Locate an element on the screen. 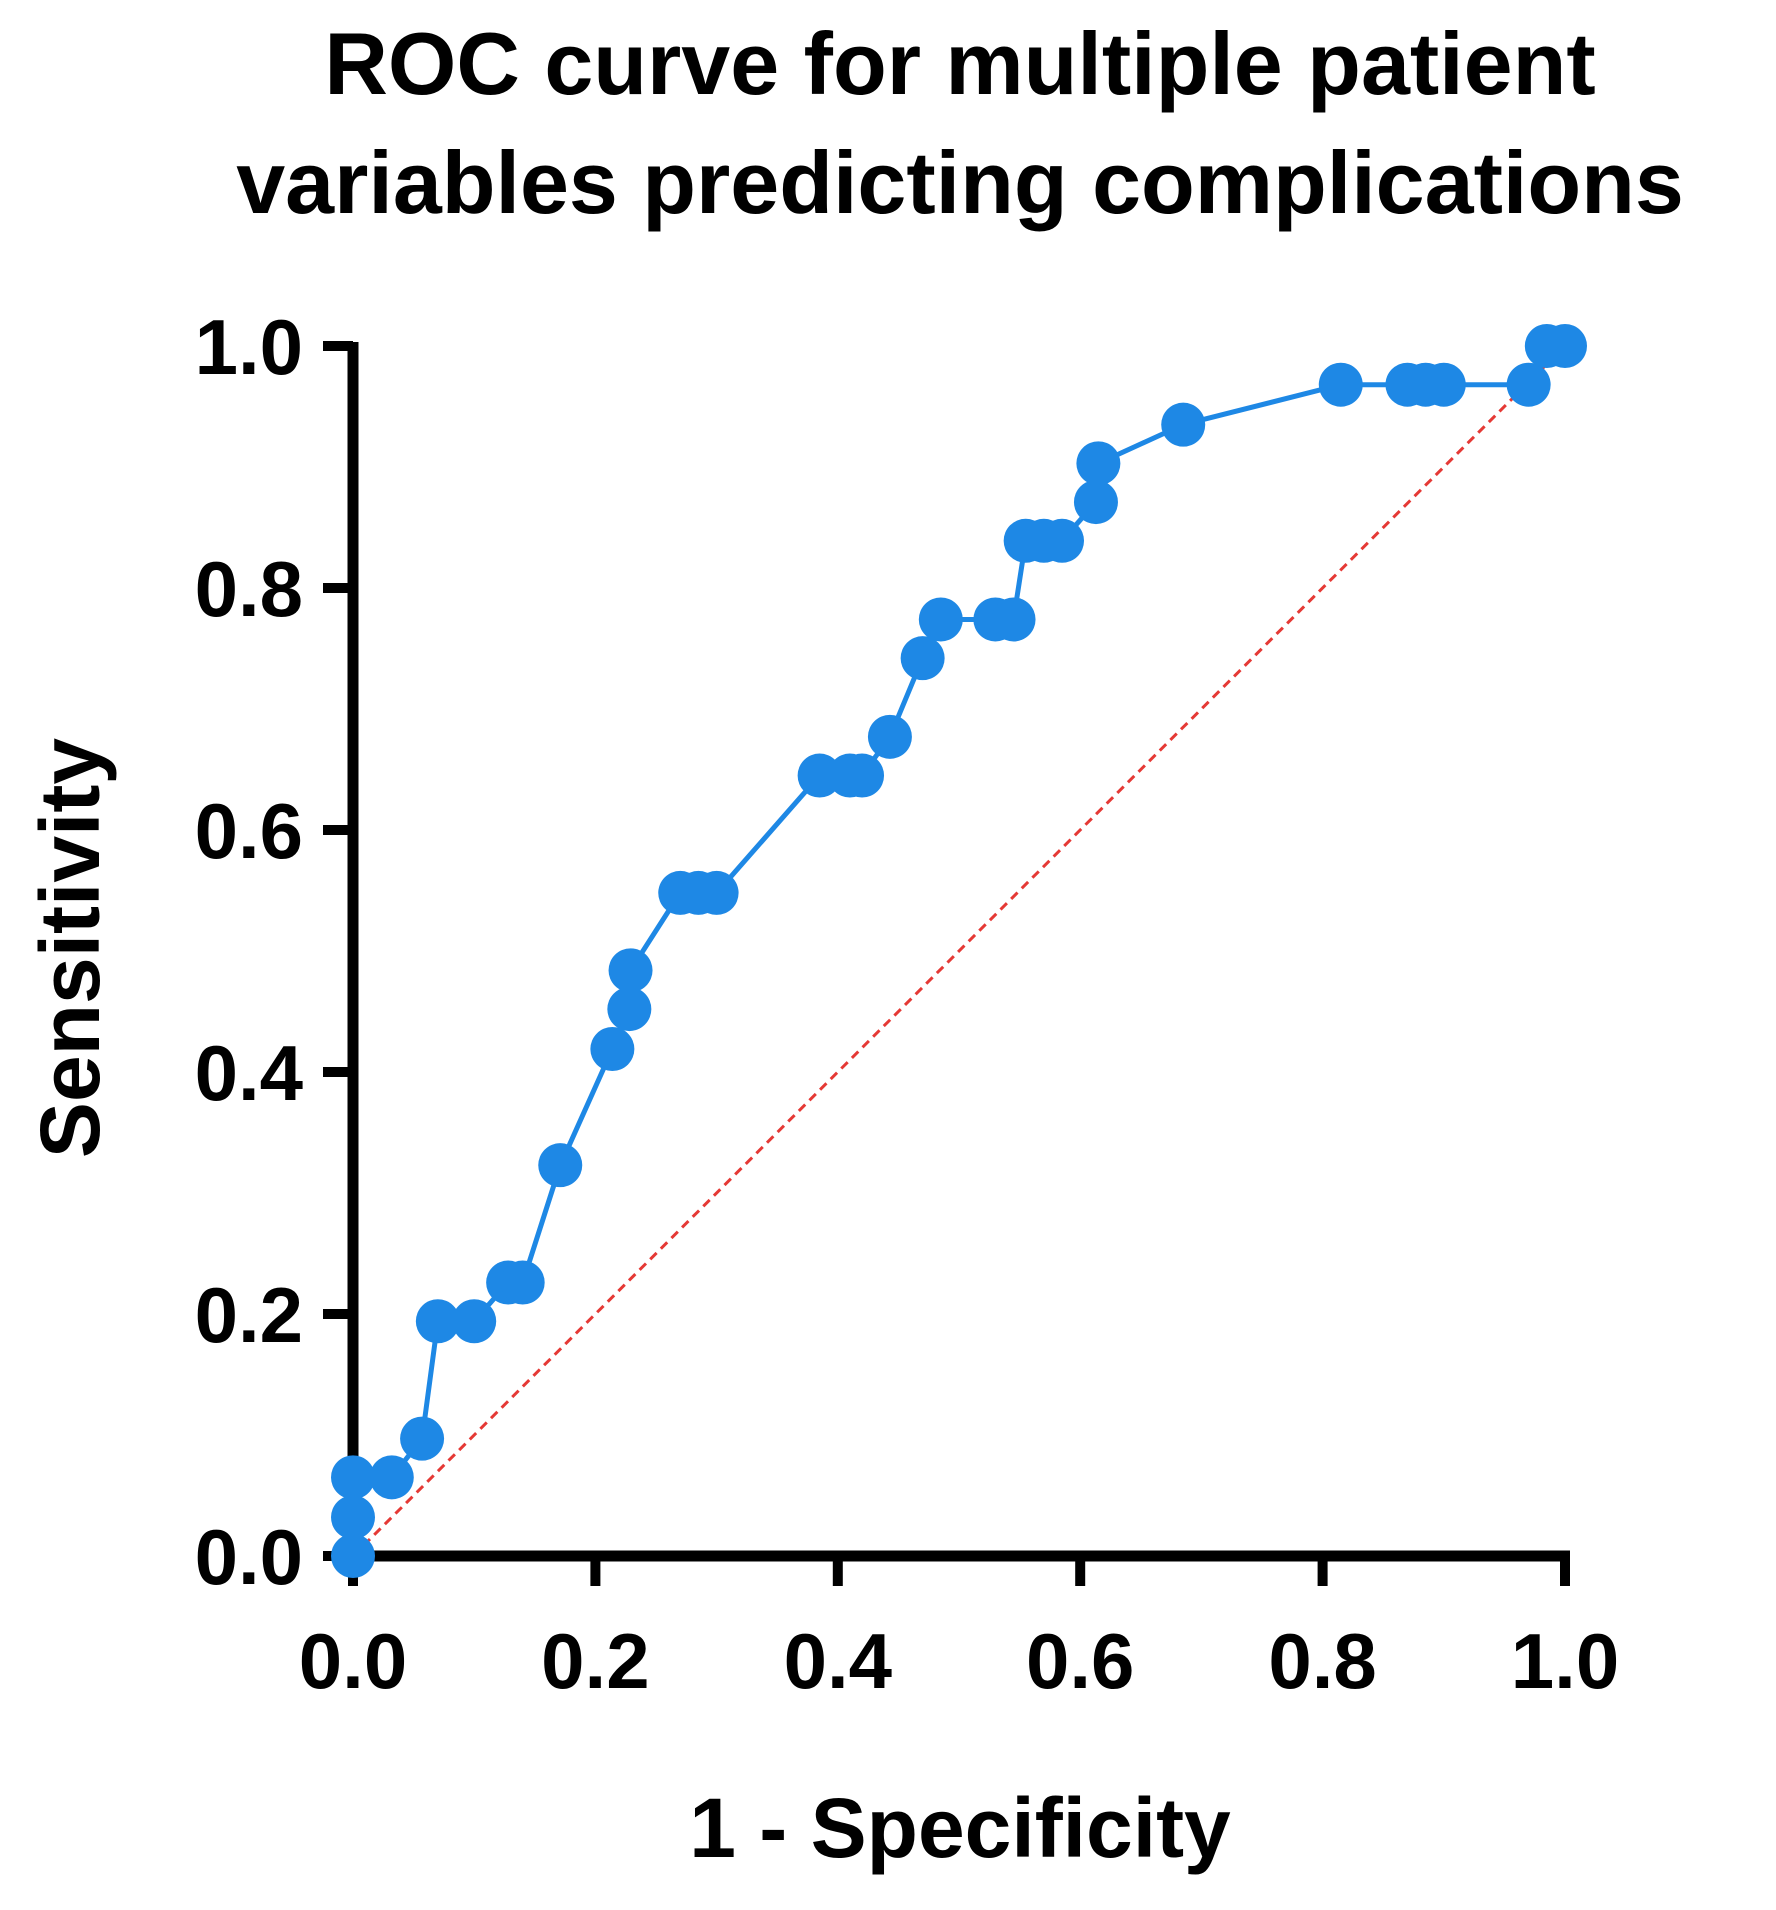 The width and height of the screenshot is (1776, 1910). y-tick-label: 0.4 is located at coordinates (249, 1073).